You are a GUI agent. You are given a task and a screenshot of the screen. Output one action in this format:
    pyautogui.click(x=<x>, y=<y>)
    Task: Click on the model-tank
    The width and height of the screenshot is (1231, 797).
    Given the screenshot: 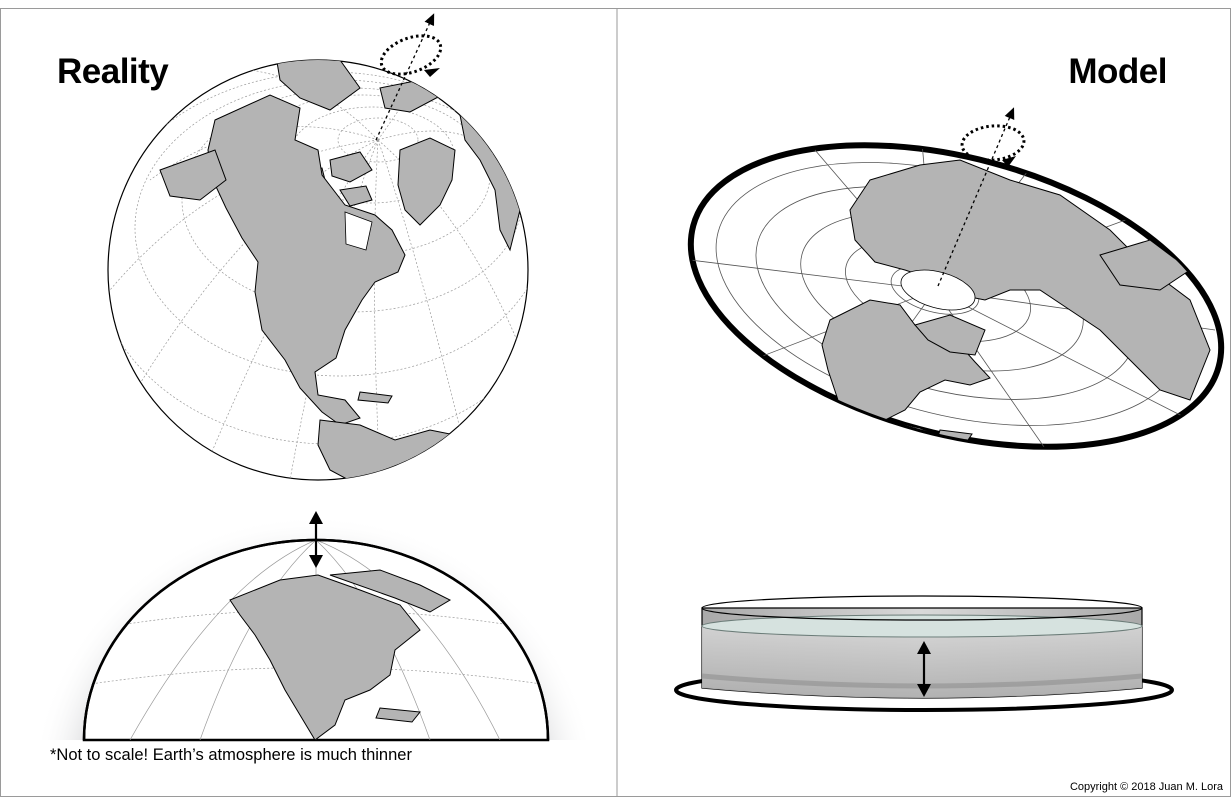 What is the action you would take?
    pyautogui.click(x=924, y=653)
    